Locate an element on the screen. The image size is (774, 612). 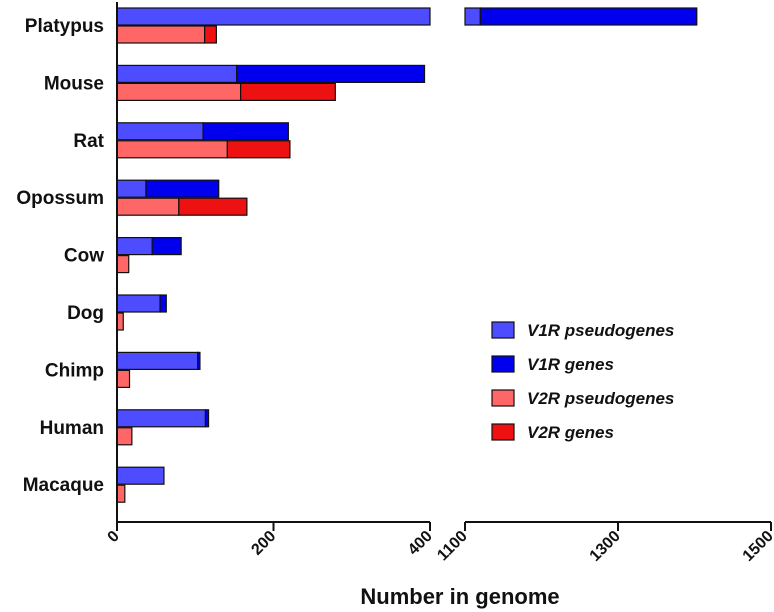
bar-rat-v2r-pseudogenes is located at coordinates (172, 149).